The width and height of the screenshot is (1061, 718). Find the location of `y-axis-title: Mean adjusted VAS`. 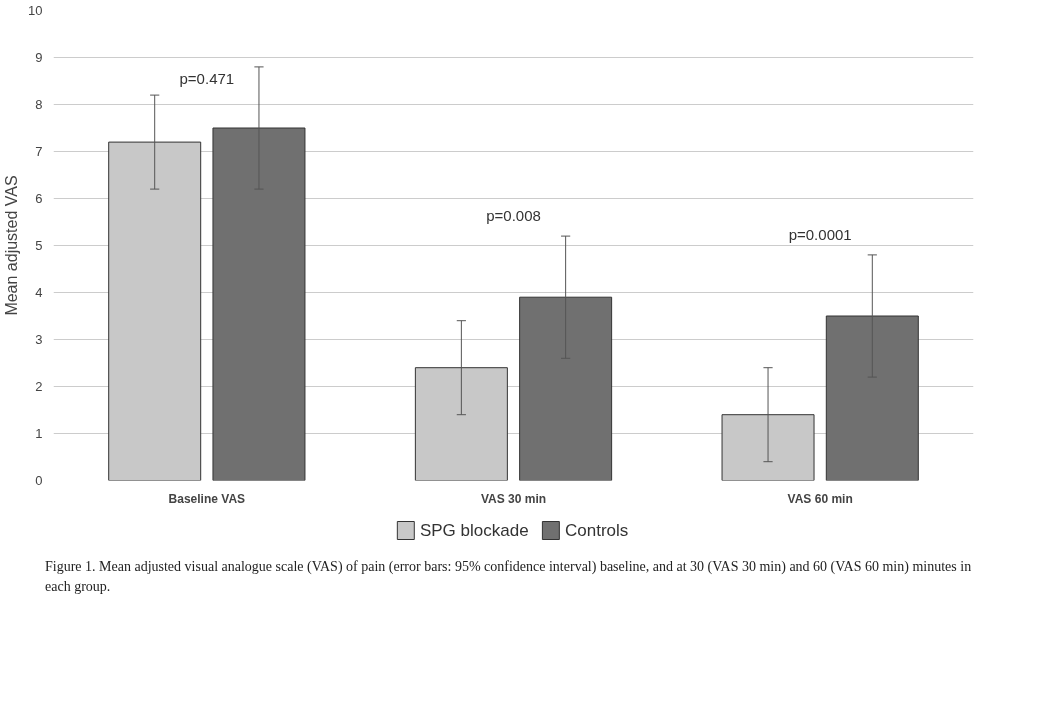

y-axis-title: Mean adjusted VAS is located at coordinates (12, 245).